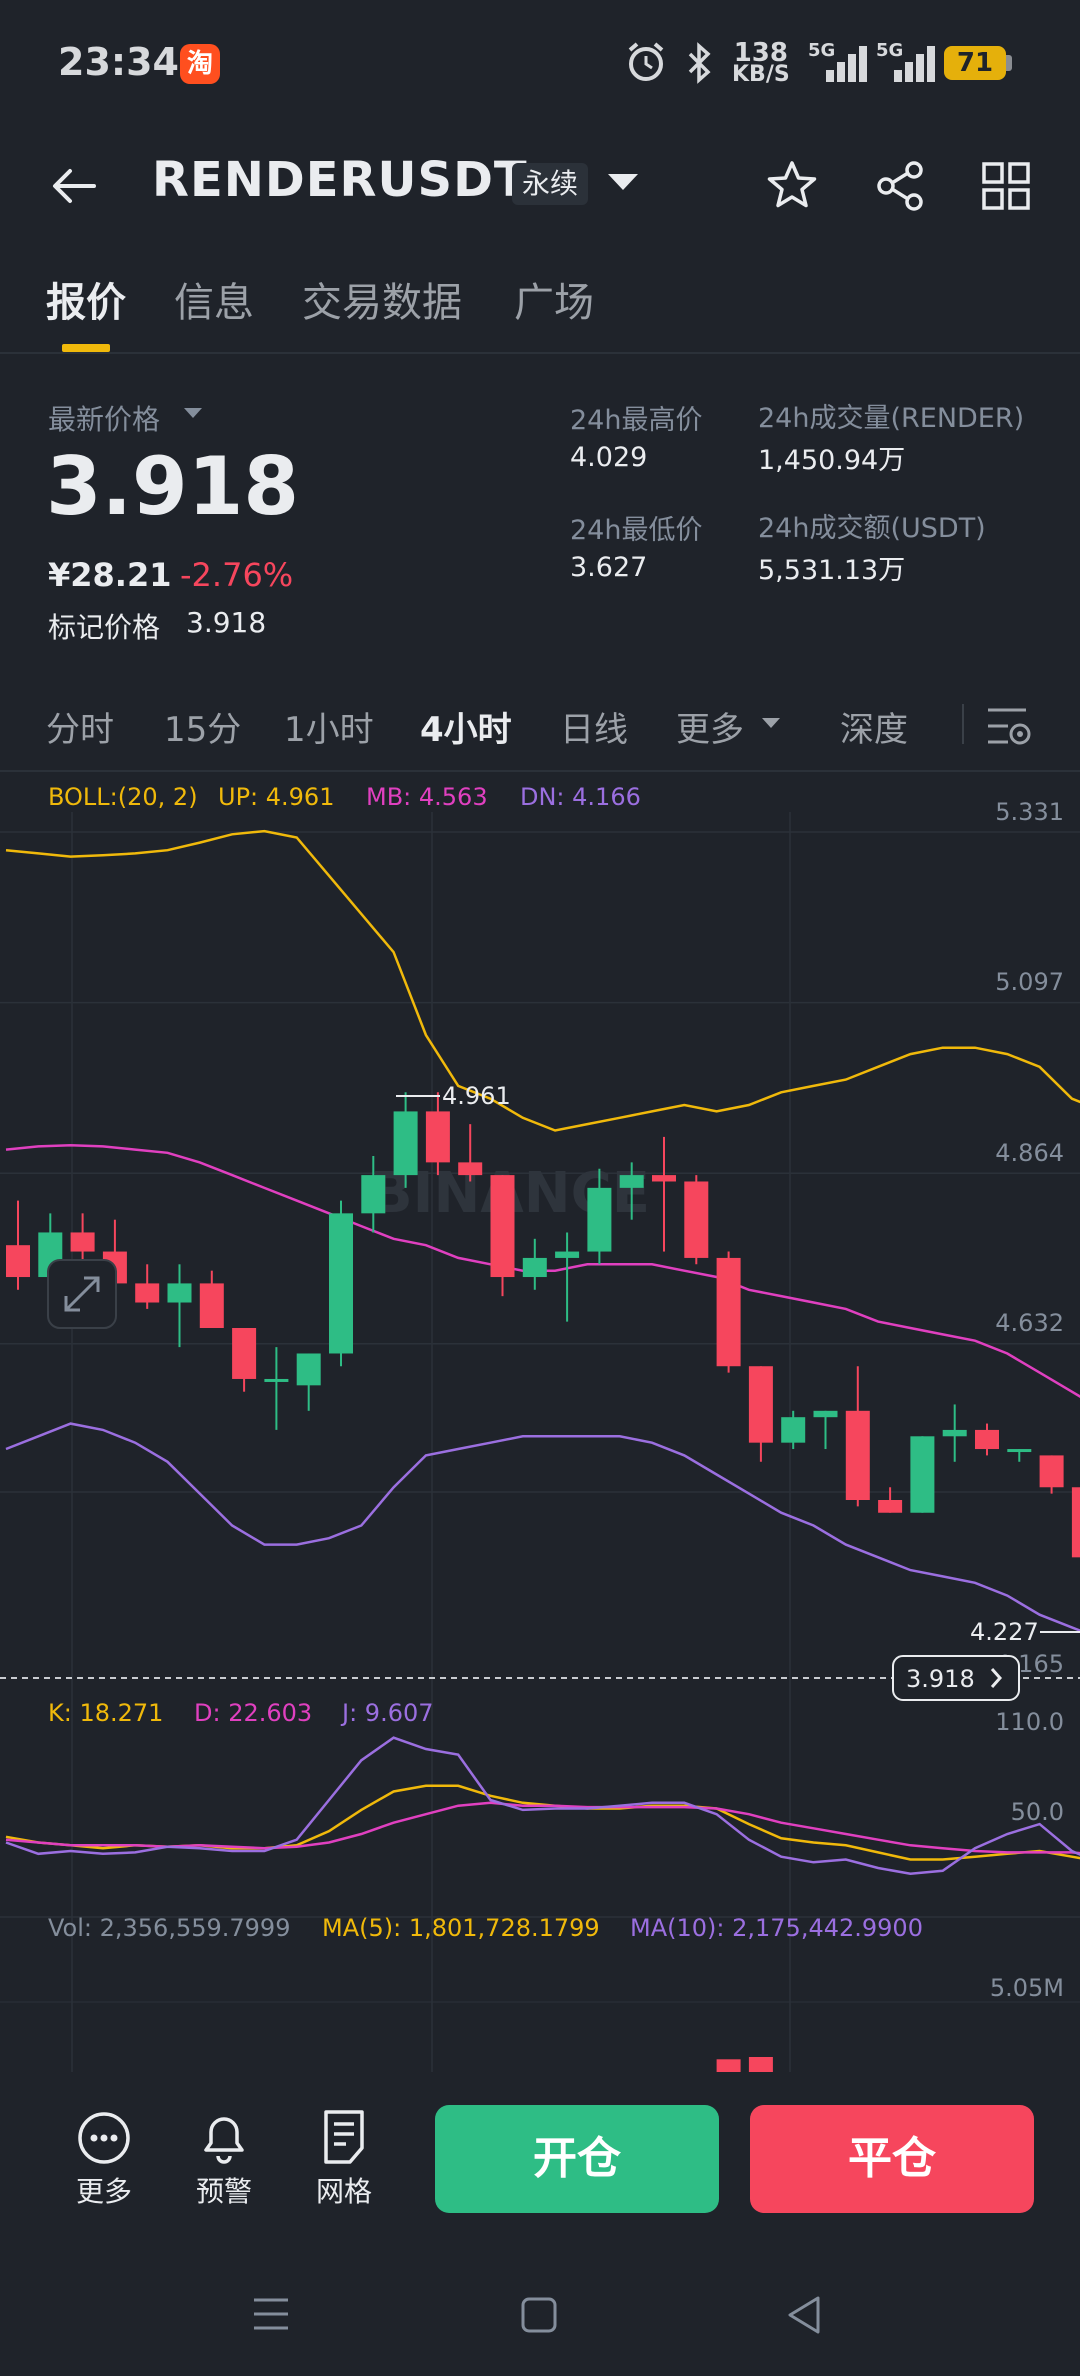 The image size is (1080, 2376). What do you see at coordinates (996, 1678) in the screenshot?
I see `chevron-right-icon` at bounding box center [996, 1678].